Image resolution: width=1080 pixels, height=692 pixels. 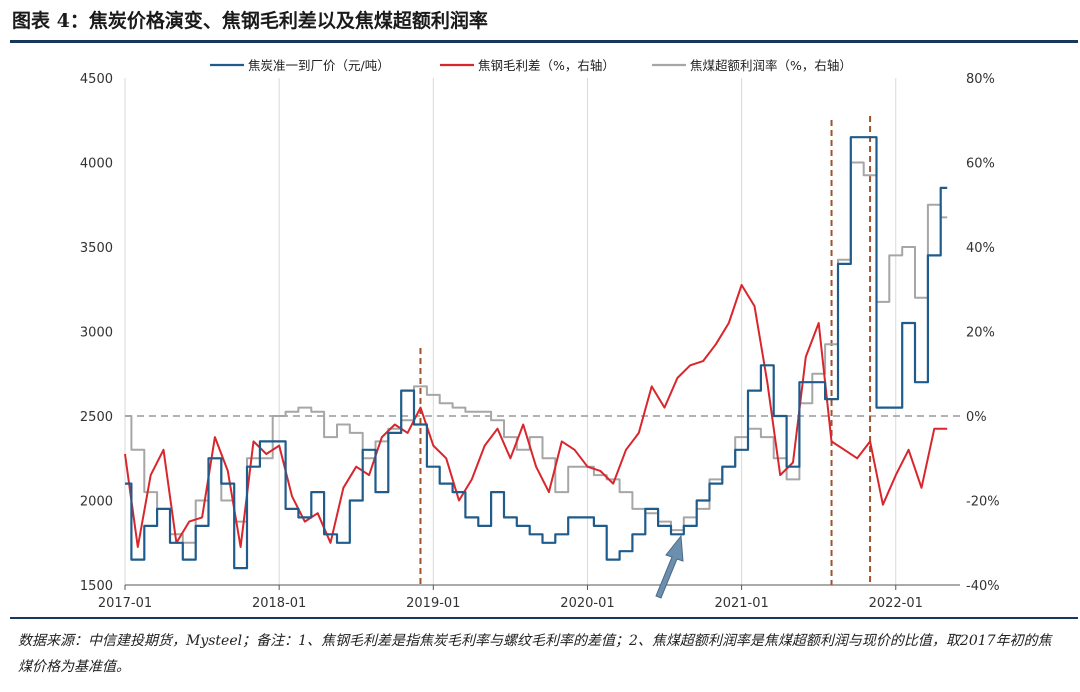 What do you see at coordinates (976, 417) in the screenshot?
I see `y-right-tick-label: 0%` at bounding box center [976, 417].